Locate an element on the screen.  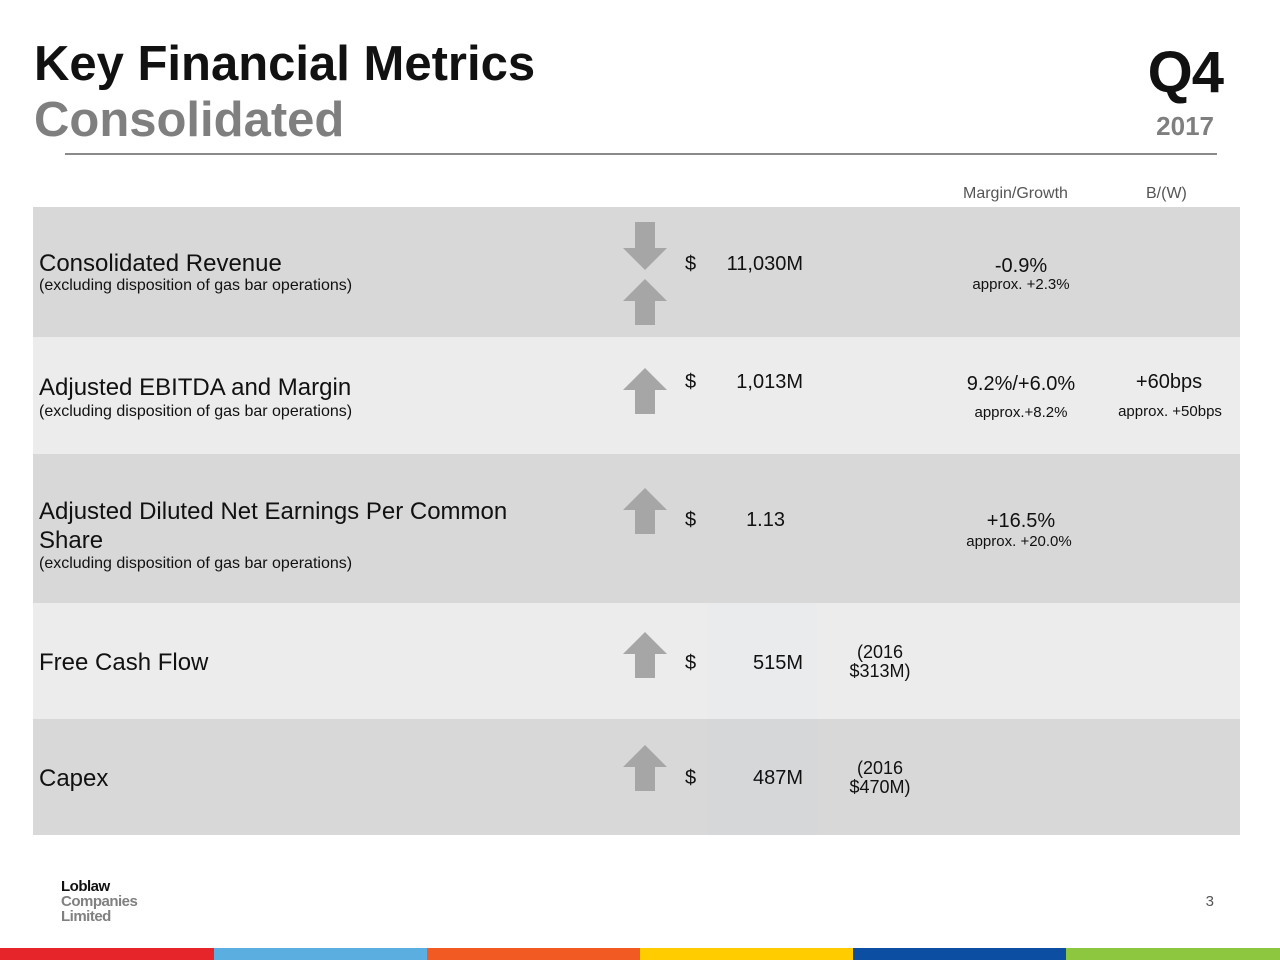
better-worse-approx: approx. +50bps is located at coordinates (1170, 411).